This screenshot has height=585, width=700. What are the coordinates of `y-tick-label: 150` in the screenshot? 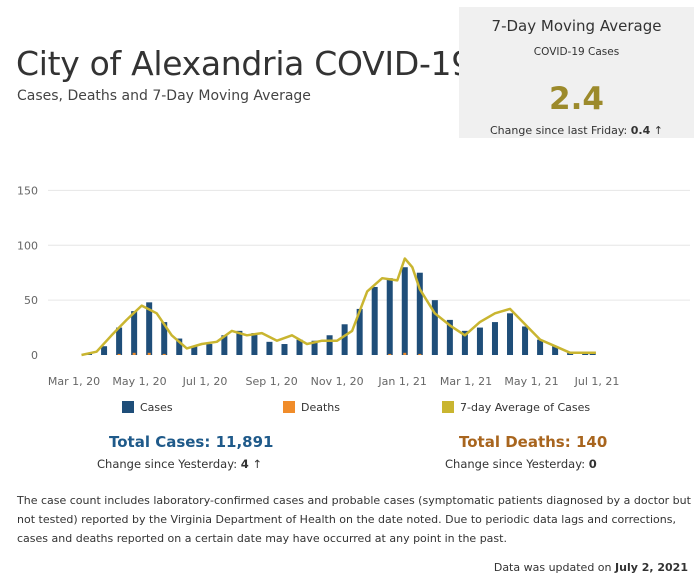 It's located at (27, 190).